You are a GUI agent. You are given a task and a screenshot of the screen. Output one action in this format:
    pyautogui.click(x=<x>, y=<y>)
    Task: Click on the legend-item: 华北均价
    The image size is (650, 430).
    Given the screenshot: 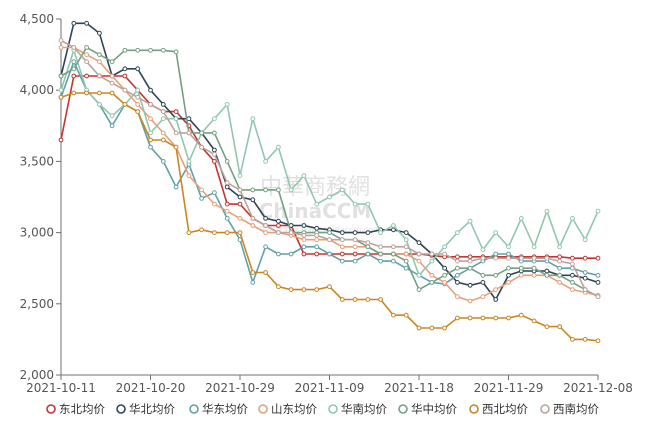 What is the action you would take?
    pyautogui.click(x=145, y=409)
    